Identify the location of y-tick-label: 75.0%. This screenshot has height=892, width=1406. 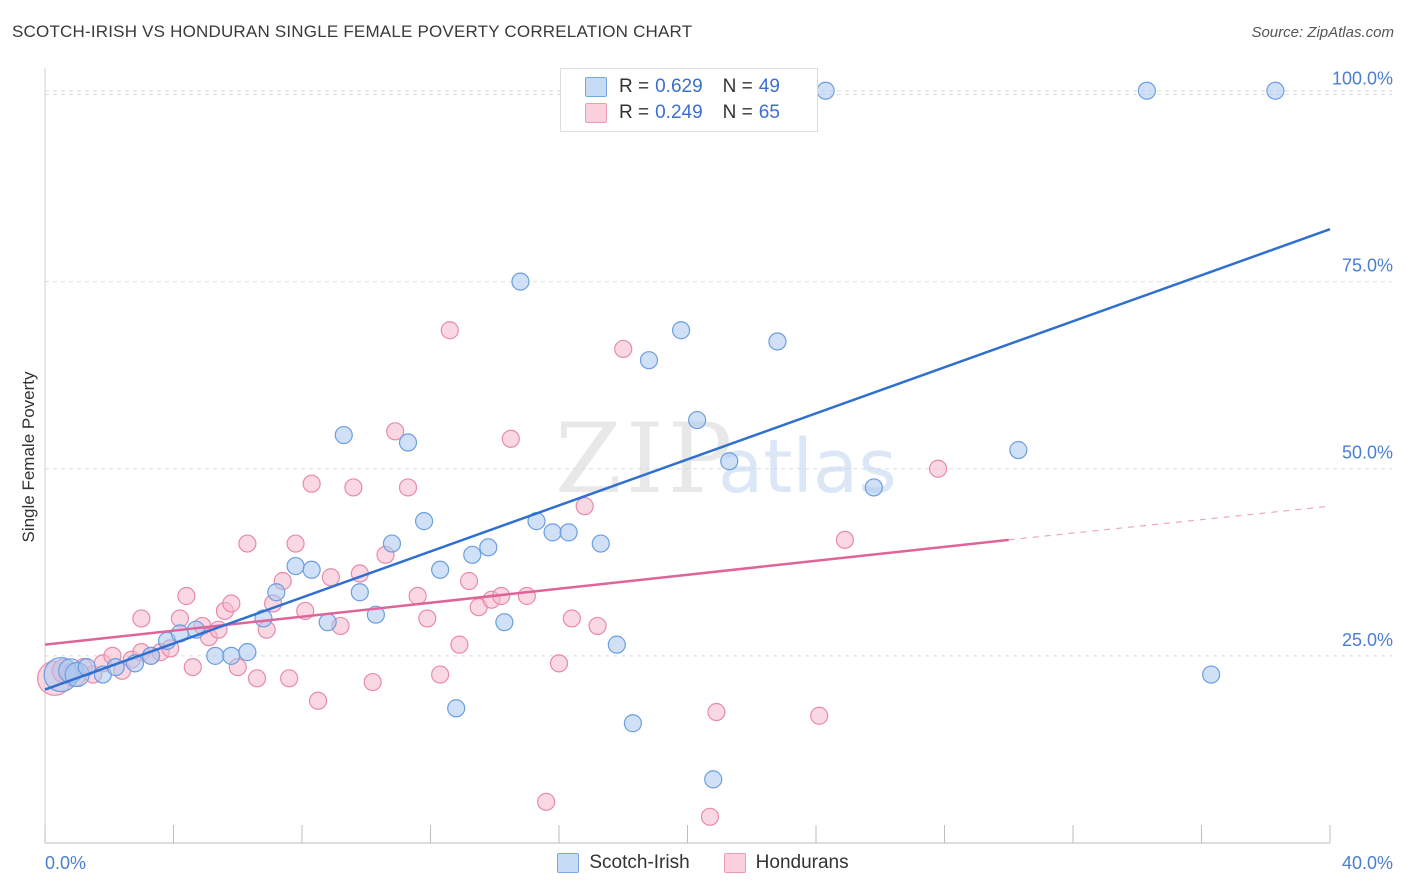
(1367, 266).